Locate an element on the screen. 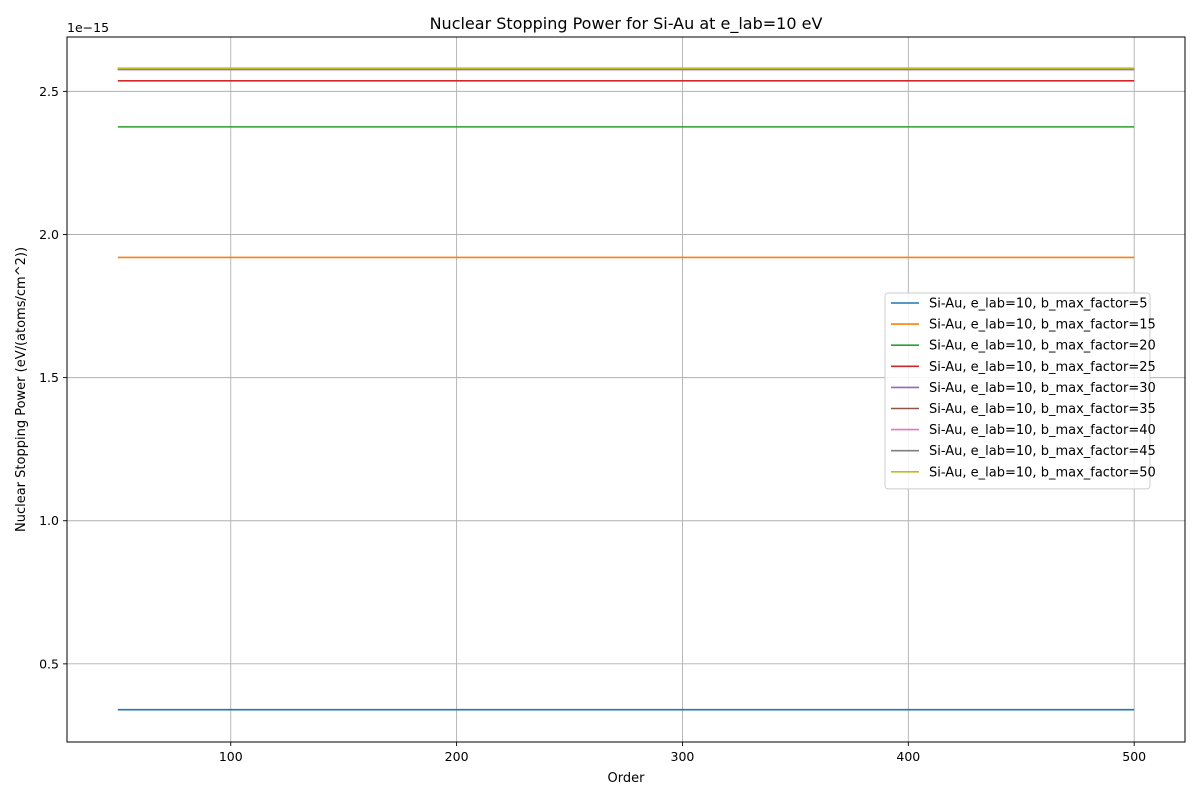  y-tick-label: 1.5 is located at coordinates (49, 377).